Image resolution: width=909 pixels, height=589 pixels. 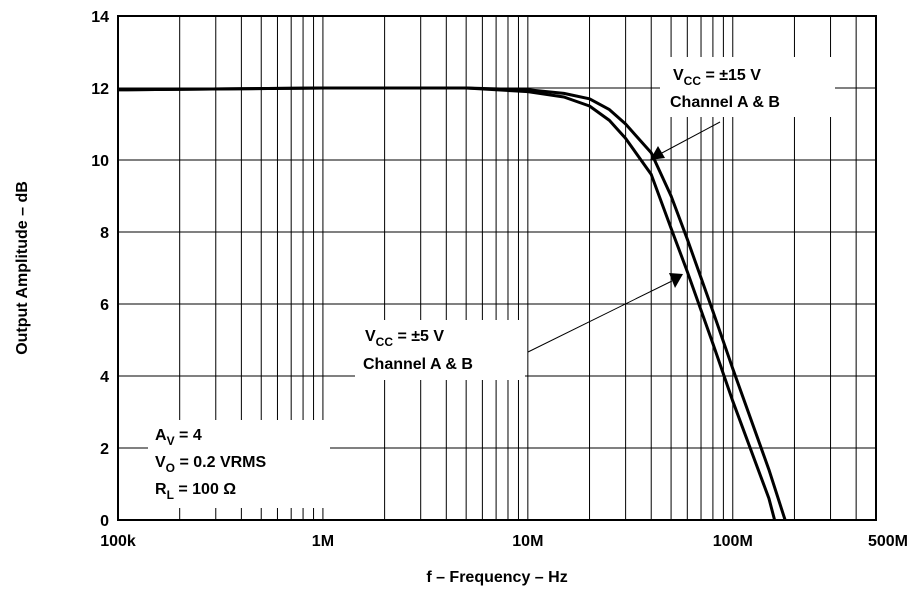 What do you see at coordinates (100, 89) in the screenshot?
I see `y-tick-label: 12` at bounding box center [100, 89].